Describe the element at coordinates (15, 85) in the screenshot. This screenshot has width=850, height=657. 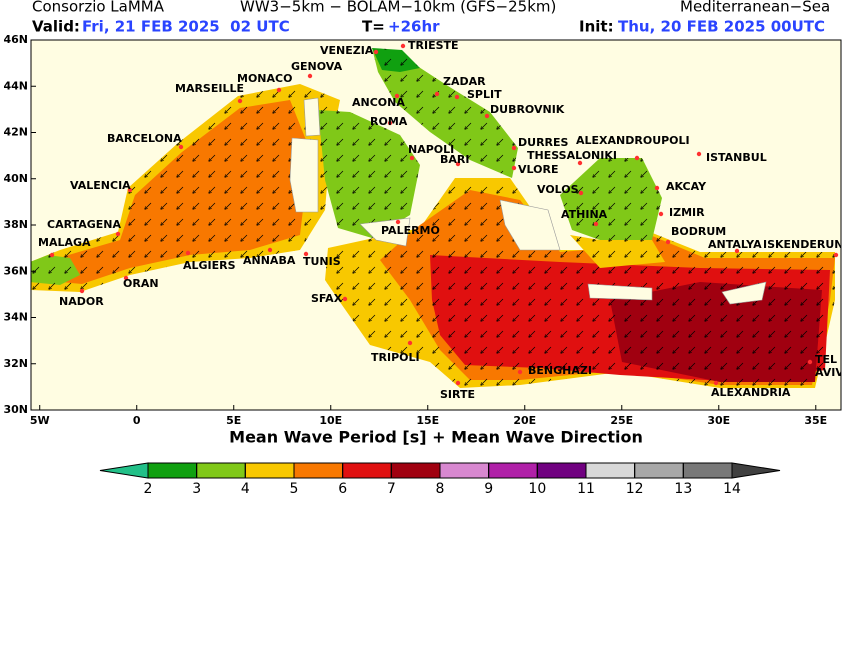
I see `y-tick-label: 44N` at that location.